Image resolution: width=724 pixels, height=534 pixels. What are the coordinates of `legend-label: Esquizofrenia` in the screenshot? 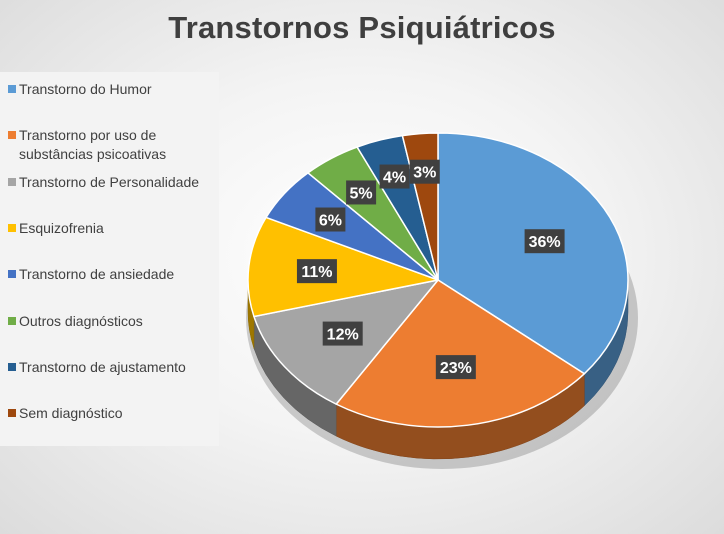 It's located at (61, 228).